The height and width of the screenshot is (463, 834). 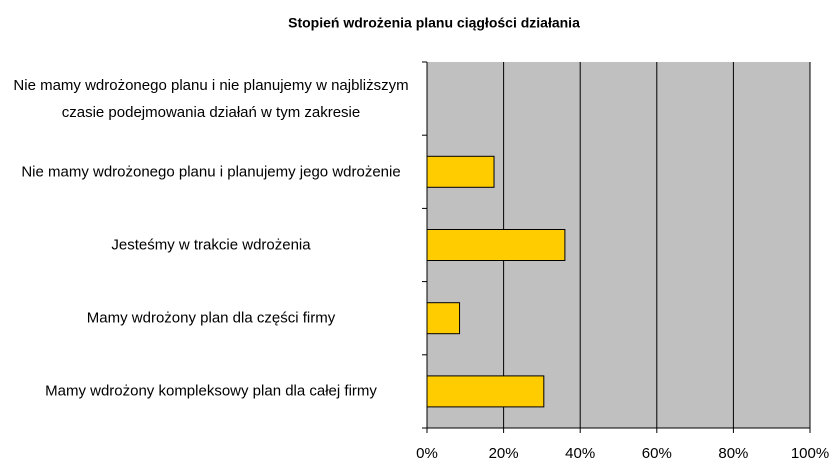 What do you see at coordinates (427, 453) in the screenshot?
I see `x-tick-label: 0%` at bounding box center [427, 453].